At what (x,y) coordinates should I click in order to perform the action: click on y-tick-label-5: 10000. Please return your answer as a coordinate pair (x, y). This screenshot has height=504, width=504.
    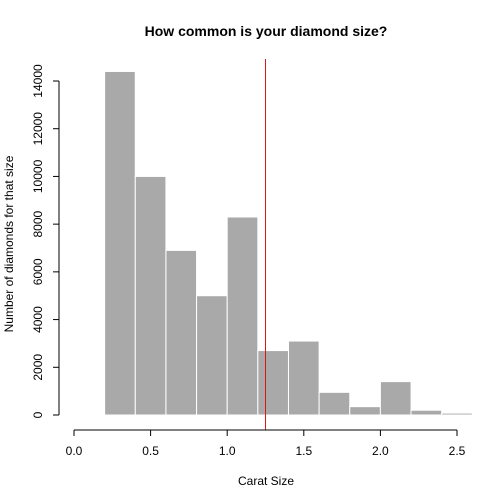
    Looking at the image, I should click on (38, 176).